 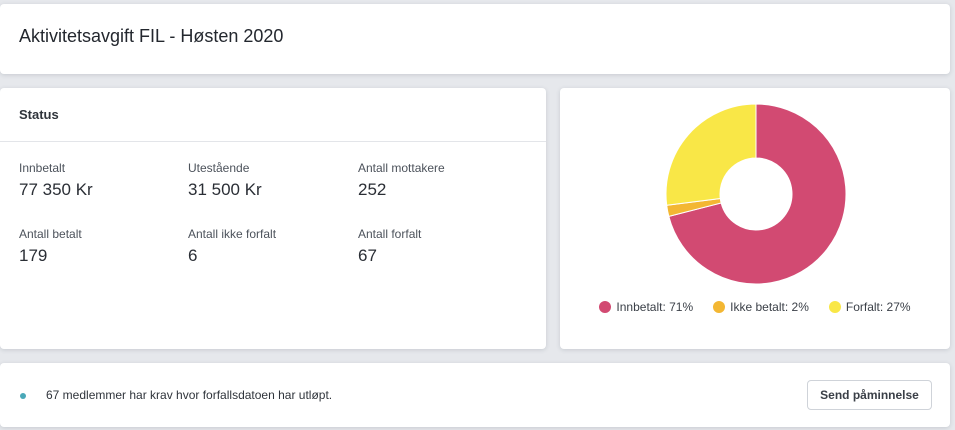 I want to click on stat-value: 67, so click(x=367, y=255).